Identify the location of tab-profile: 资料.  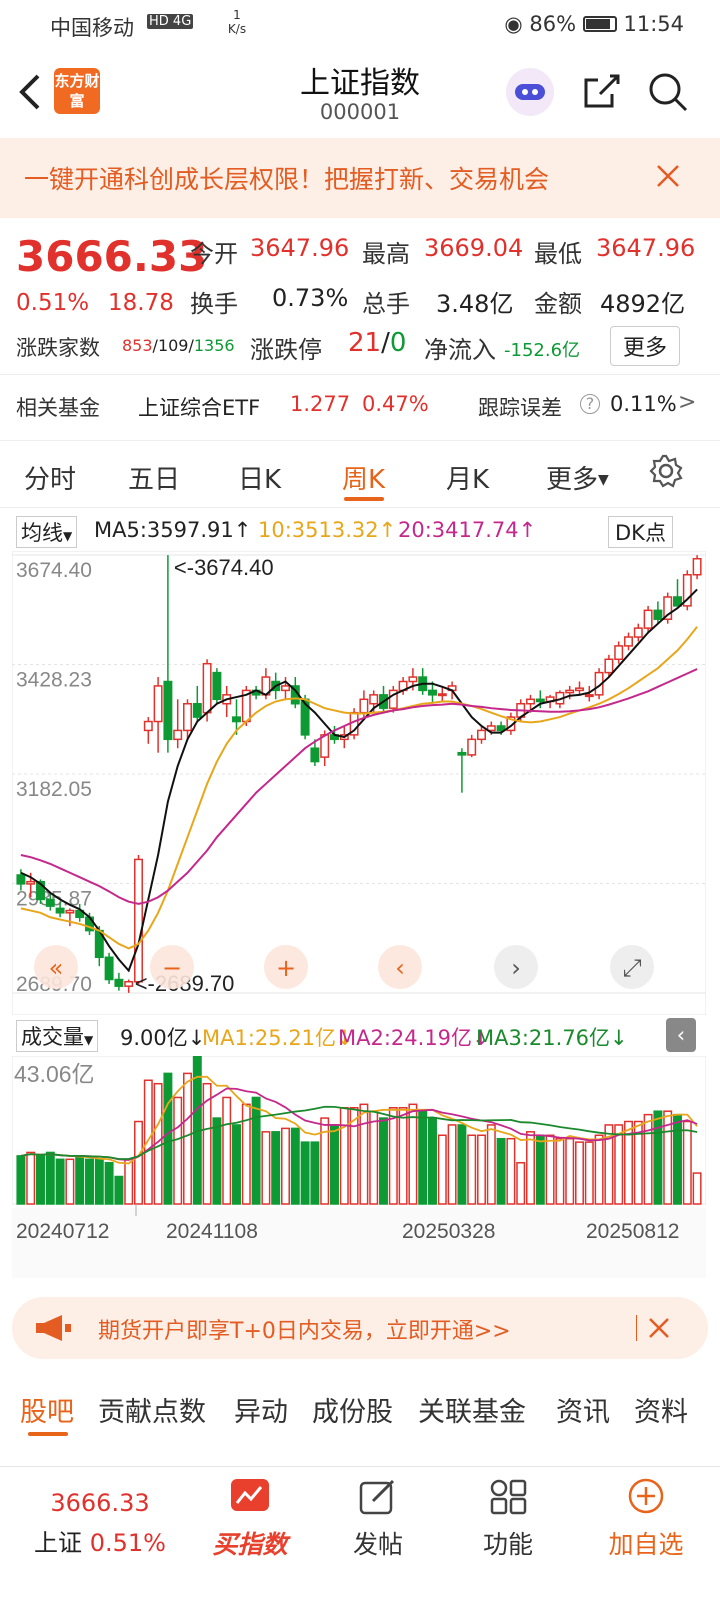
(661, 1412).